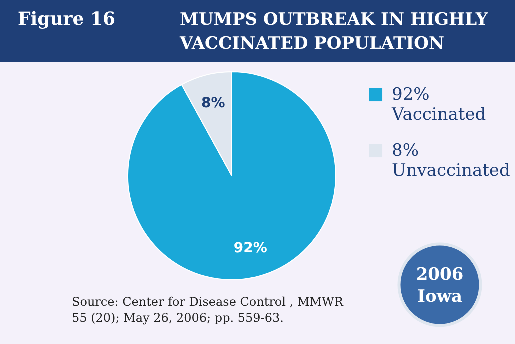  I want to click on legend-label: 92% Vaccinated, so click(438, 105).